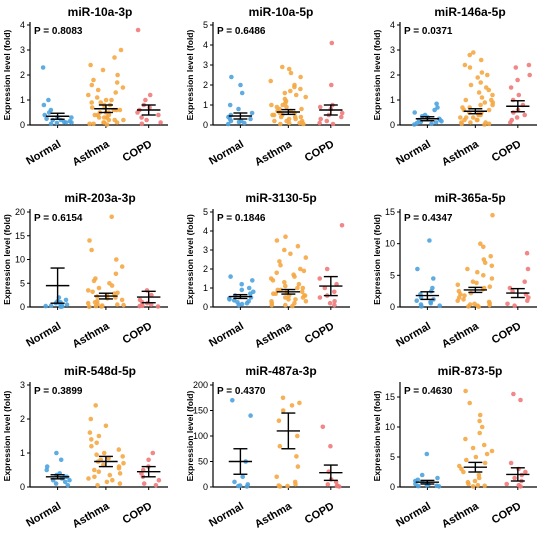 This screenshot has width=550, height=533. Describe the element at coordinates (390, 427) in the screenshot. I see `y-tick-label: 10` at that location.